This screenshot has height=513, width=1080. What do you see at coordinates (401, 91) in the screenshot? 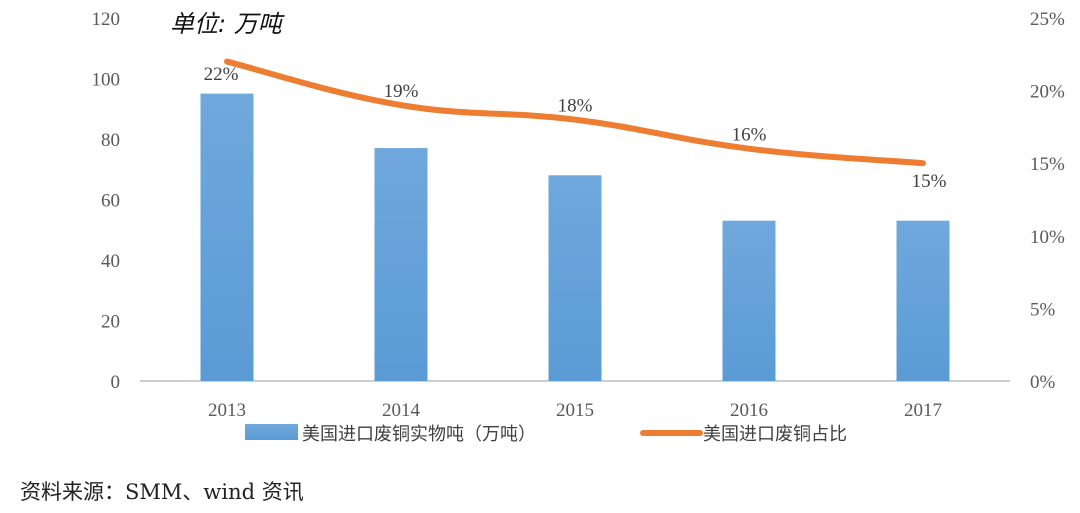
I see `data-label: 19%` at bounding box center [401, 91].